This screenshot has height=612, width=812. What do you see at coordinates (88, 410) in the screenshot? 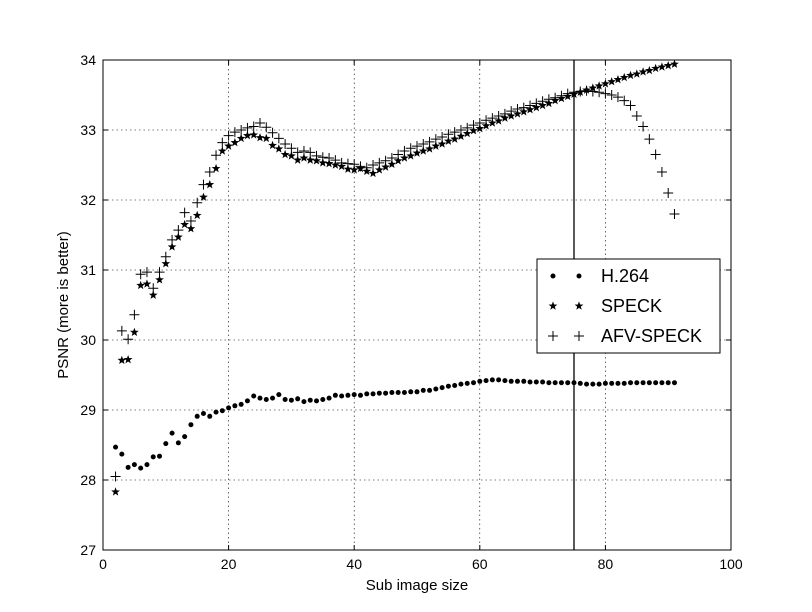
I see `y-tick-label: 29` at bounding box center [88, 410].